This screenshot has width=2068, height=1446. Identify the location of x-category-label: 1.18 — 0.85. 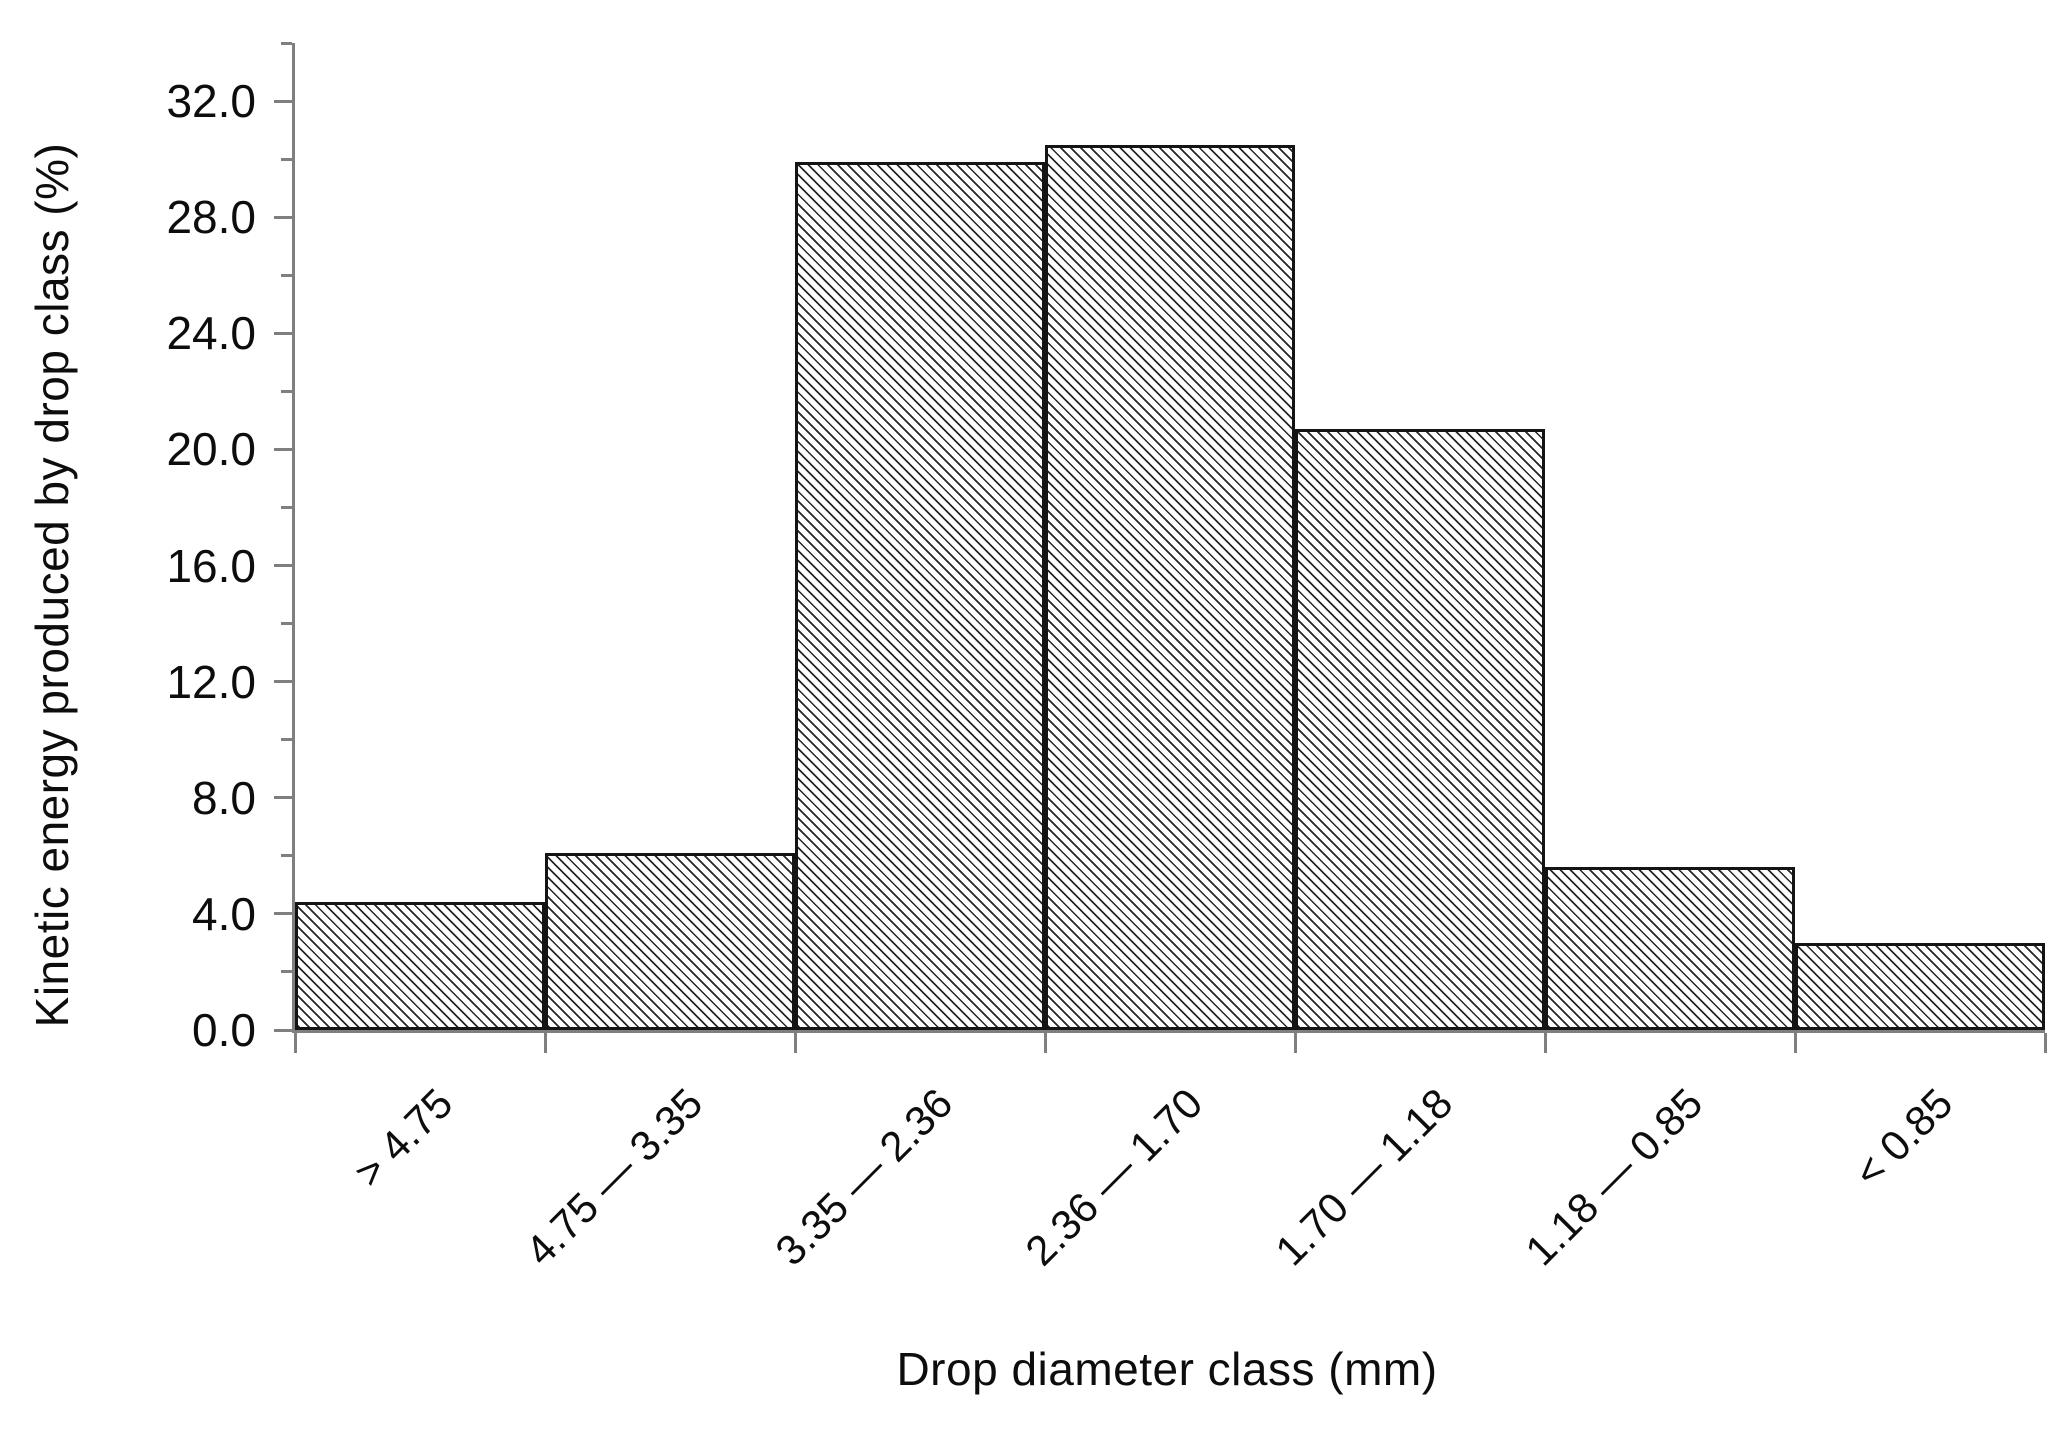
(1614, 1177).